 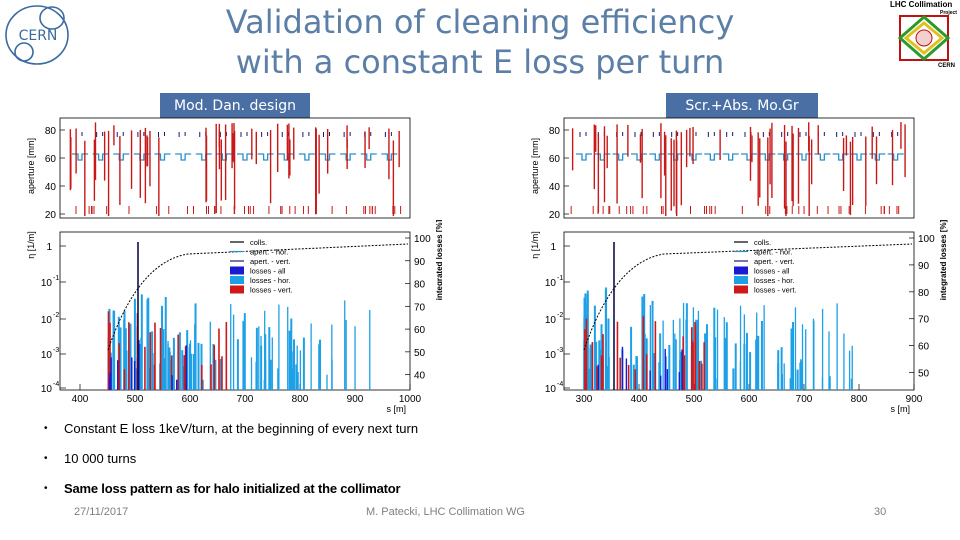 I want to click on integrated-loss-tick-label: 50, so click(x=924, y=374).